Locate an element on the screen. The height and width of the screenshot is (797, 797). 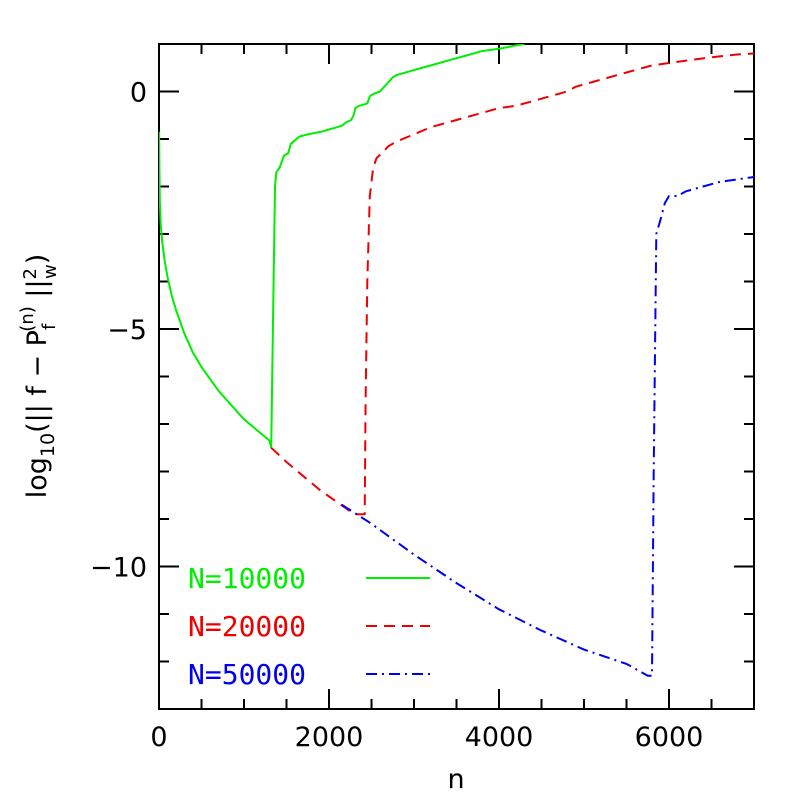
x-tick-label: 0 is located at coordinates (158, 737).